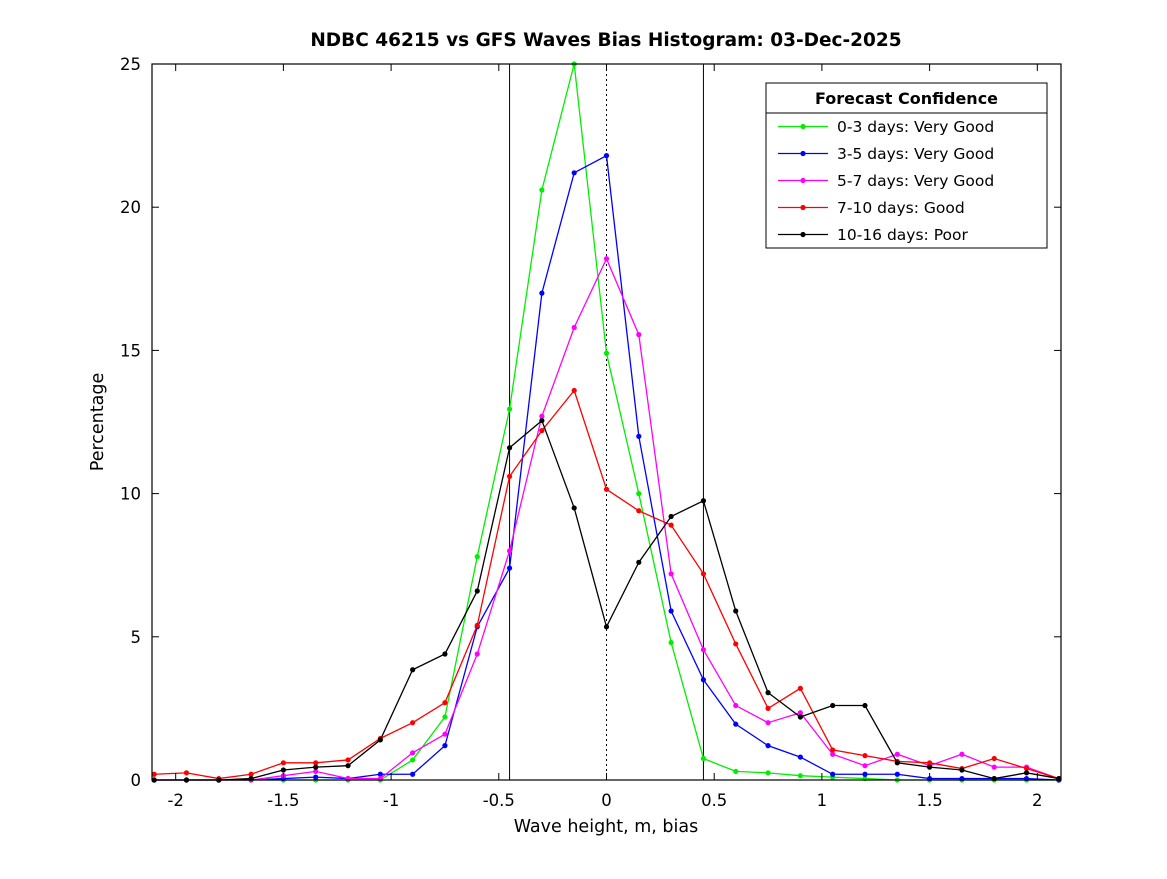  I want to click on legend-title: Forecast Confidence, so click(906, 98).